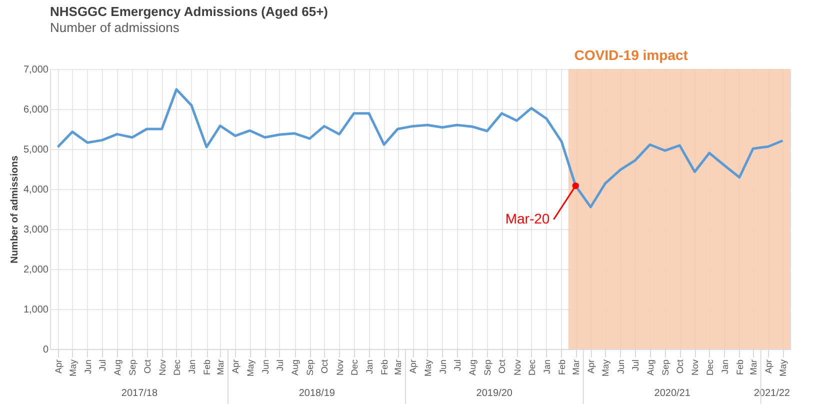 This screenshot has width=835, height=418. I want to click on text: 2021/22, so click(772, 393).